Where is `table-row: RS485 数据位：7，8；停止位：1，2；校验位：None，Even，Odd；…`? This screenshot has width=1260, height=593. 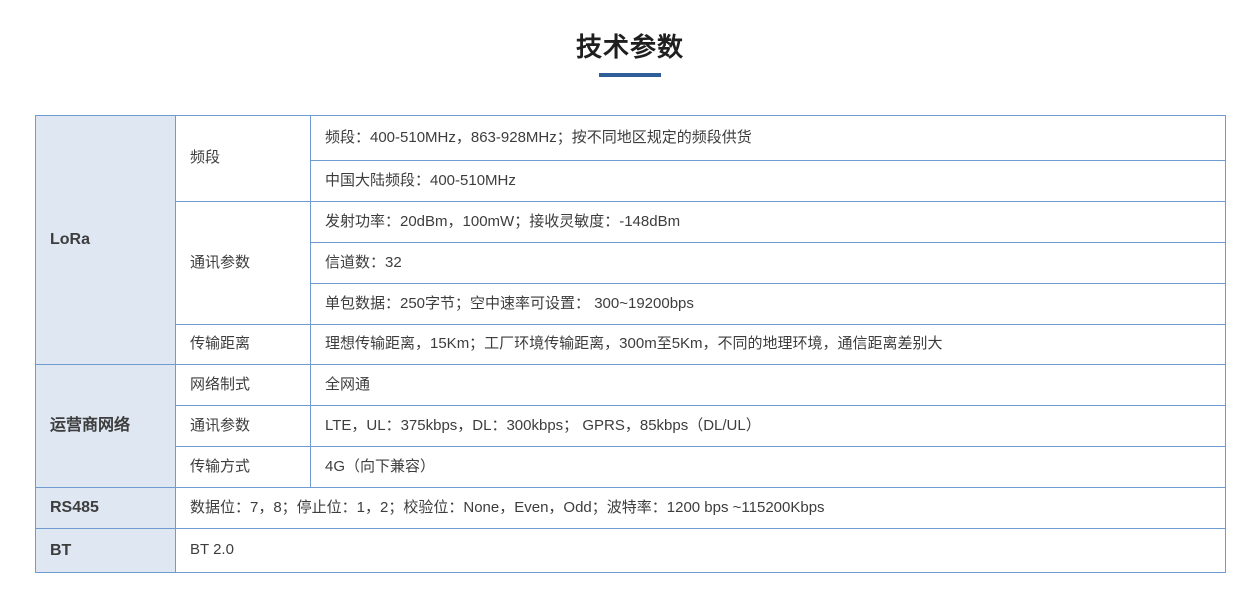 table-row: RS485 数据位：7，8；停止位：1，2；校验位：None，Even，Odd；… is located at coordinates (630, 508).